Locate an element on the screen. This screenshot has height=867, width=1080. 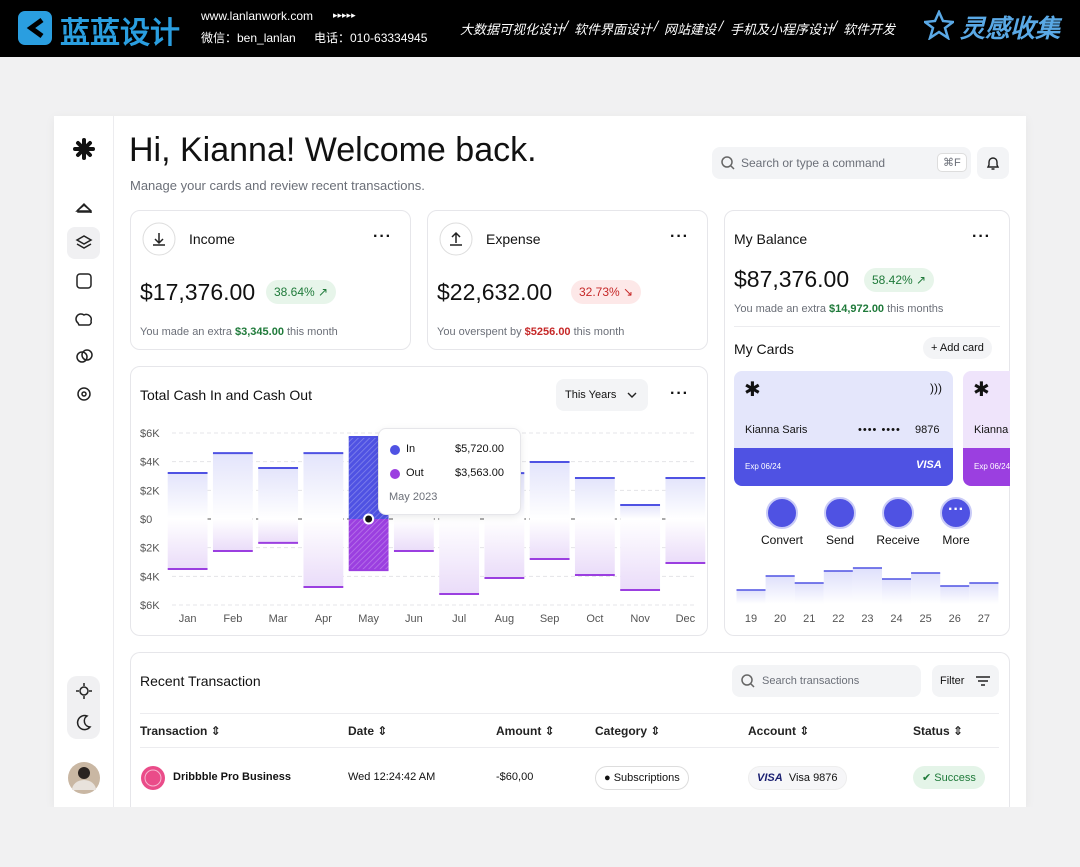
income-note: You made an extra $3,345.00 this month is located at coordinates (239, 332).